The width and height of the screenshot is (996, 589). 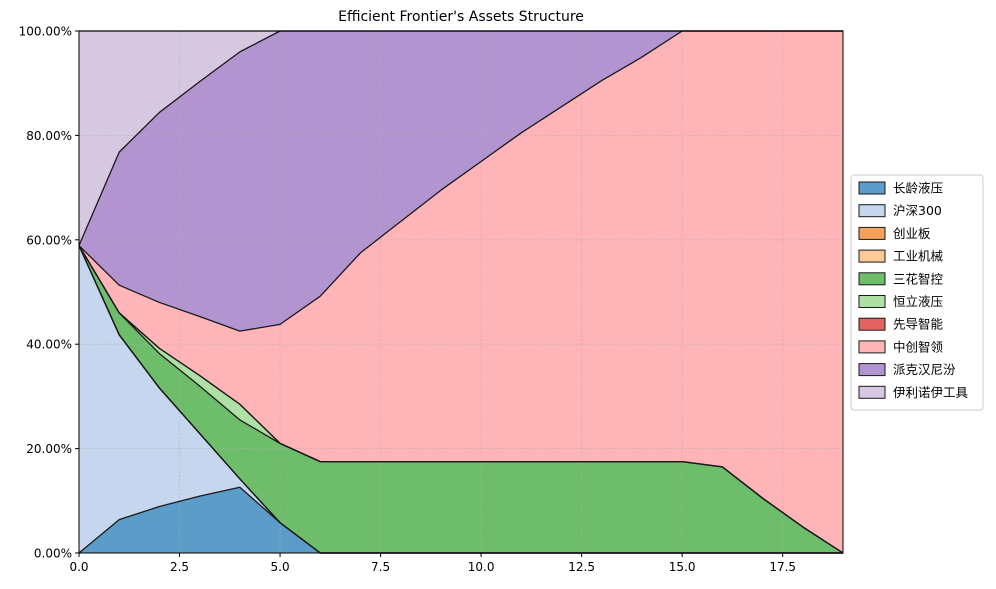 I want to click on y-tick-label: 0.00%, so click(x=53, y=554).